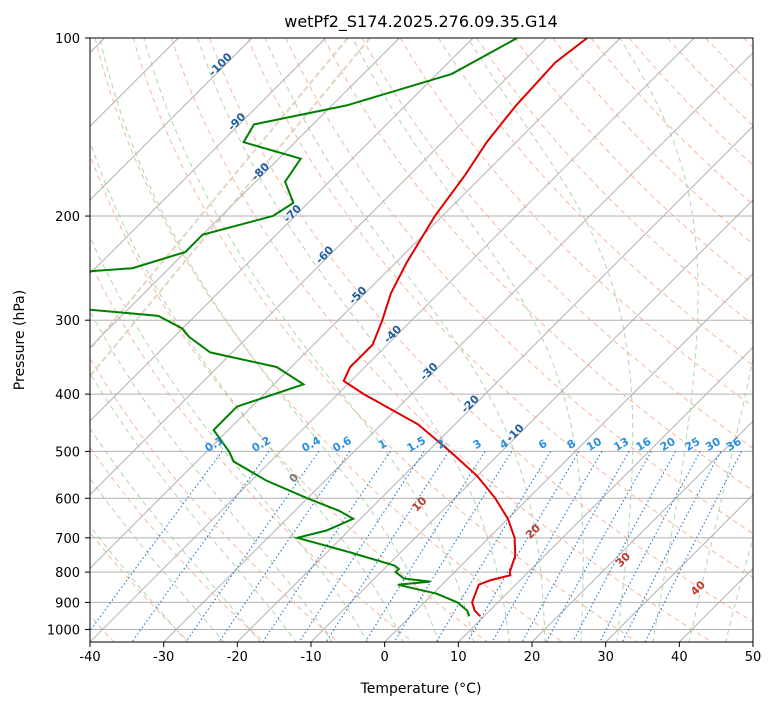  What do you see at coordinates (605, 657) in the screenshot?
I see `x-tick-label: 30` at bounding box center [605, 657].